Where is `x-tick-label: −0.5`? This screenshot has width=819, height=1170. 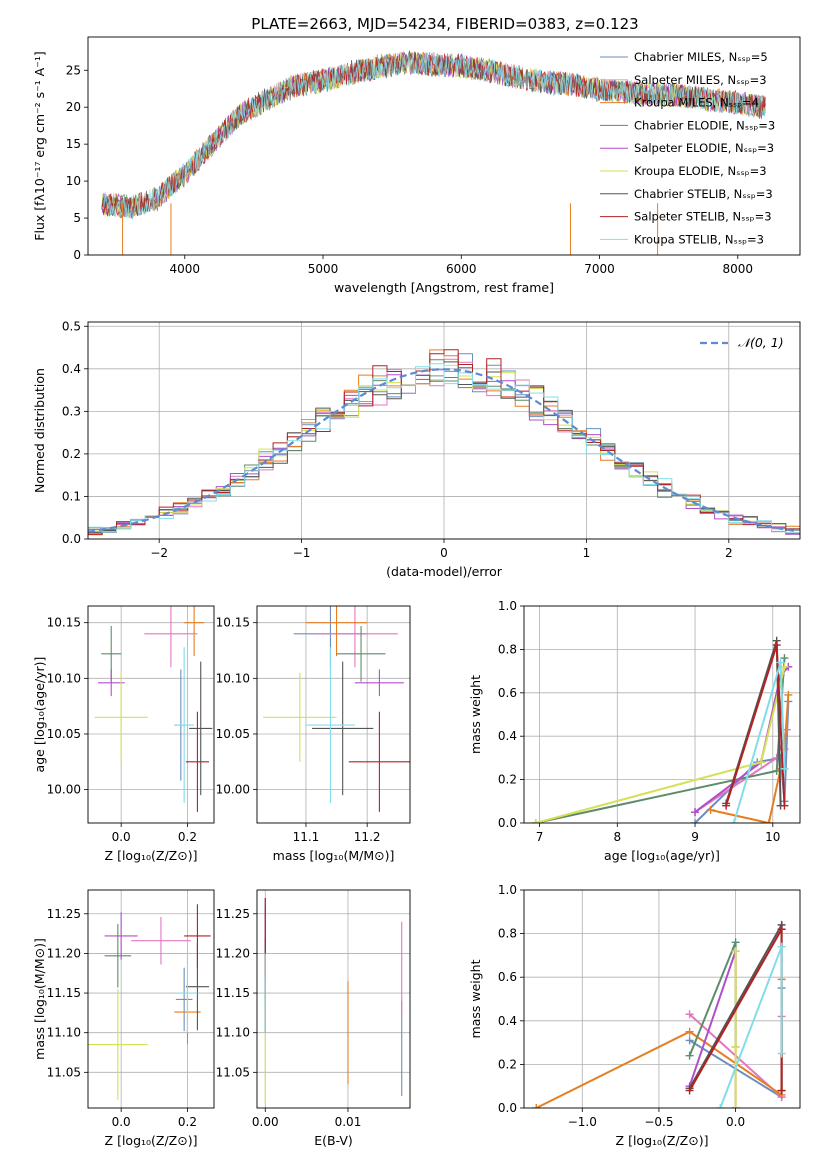
x-tick-label: −0.5 is located at coordinates (658, 1122).